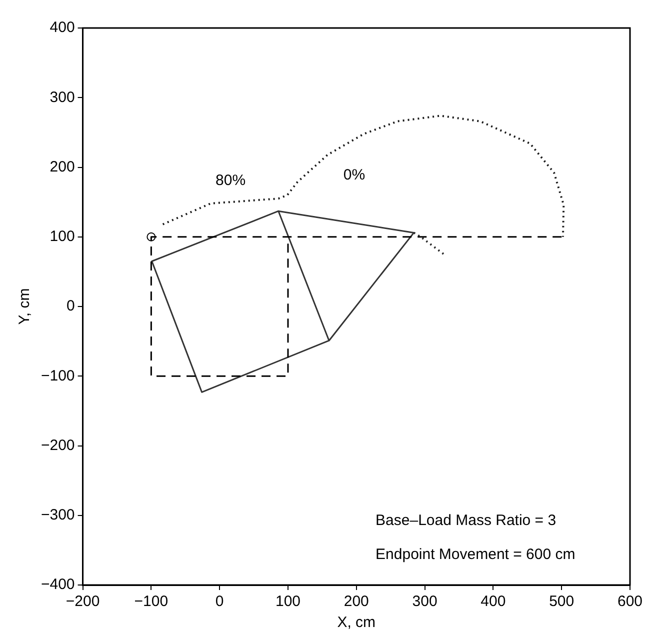  Describe the element at coordinates (476, 555) in the screenshot. I see `annotation: Endpoint Movement = 600 cm` at that location.